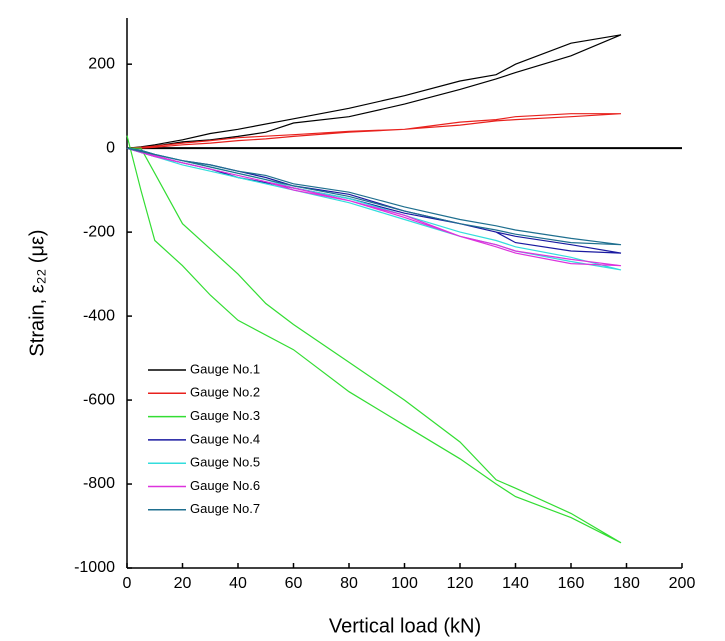  What do you see at coordinates (37, 292) in the screenshot?
I see `y-axis-label: Strain, ε₂₂ (με)` at bounding box center [37, 292].